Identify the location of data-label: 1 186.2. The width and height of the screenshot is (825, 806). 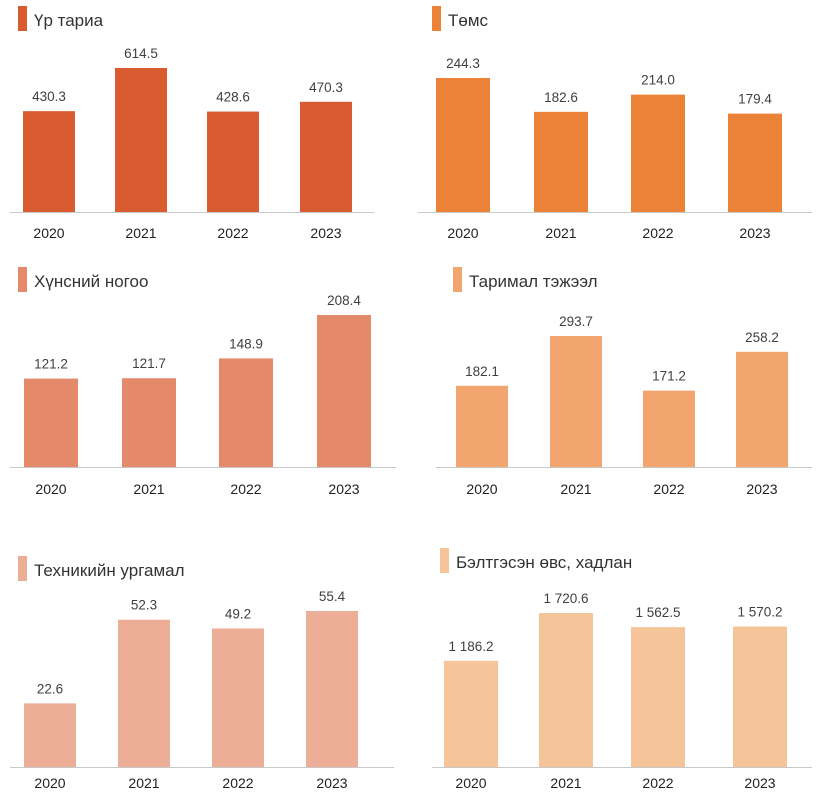
(470, 646).